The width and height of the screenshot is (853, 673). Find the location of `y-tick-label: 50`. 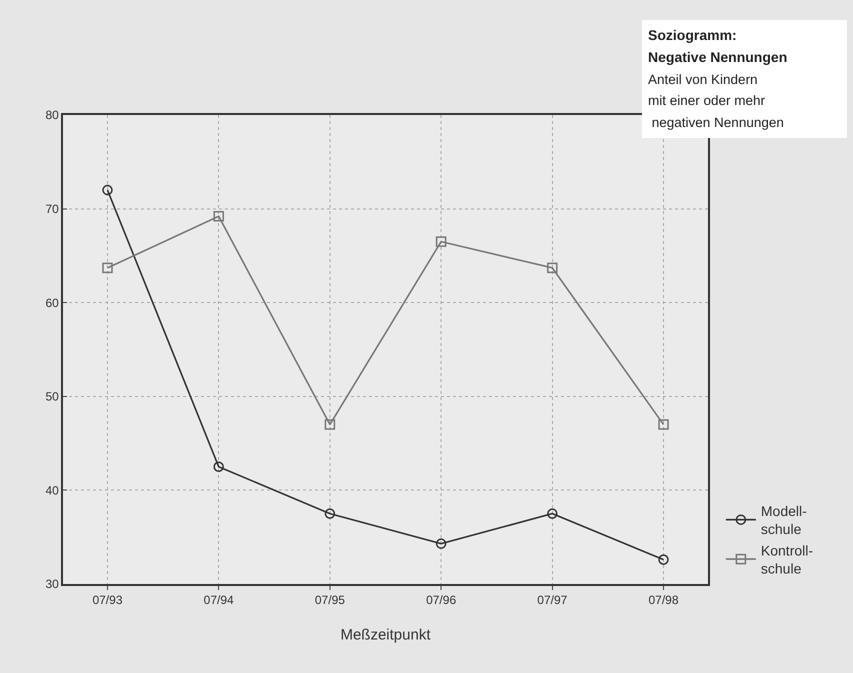

y-tick-label: 50 is located at coordinates (52, 397).